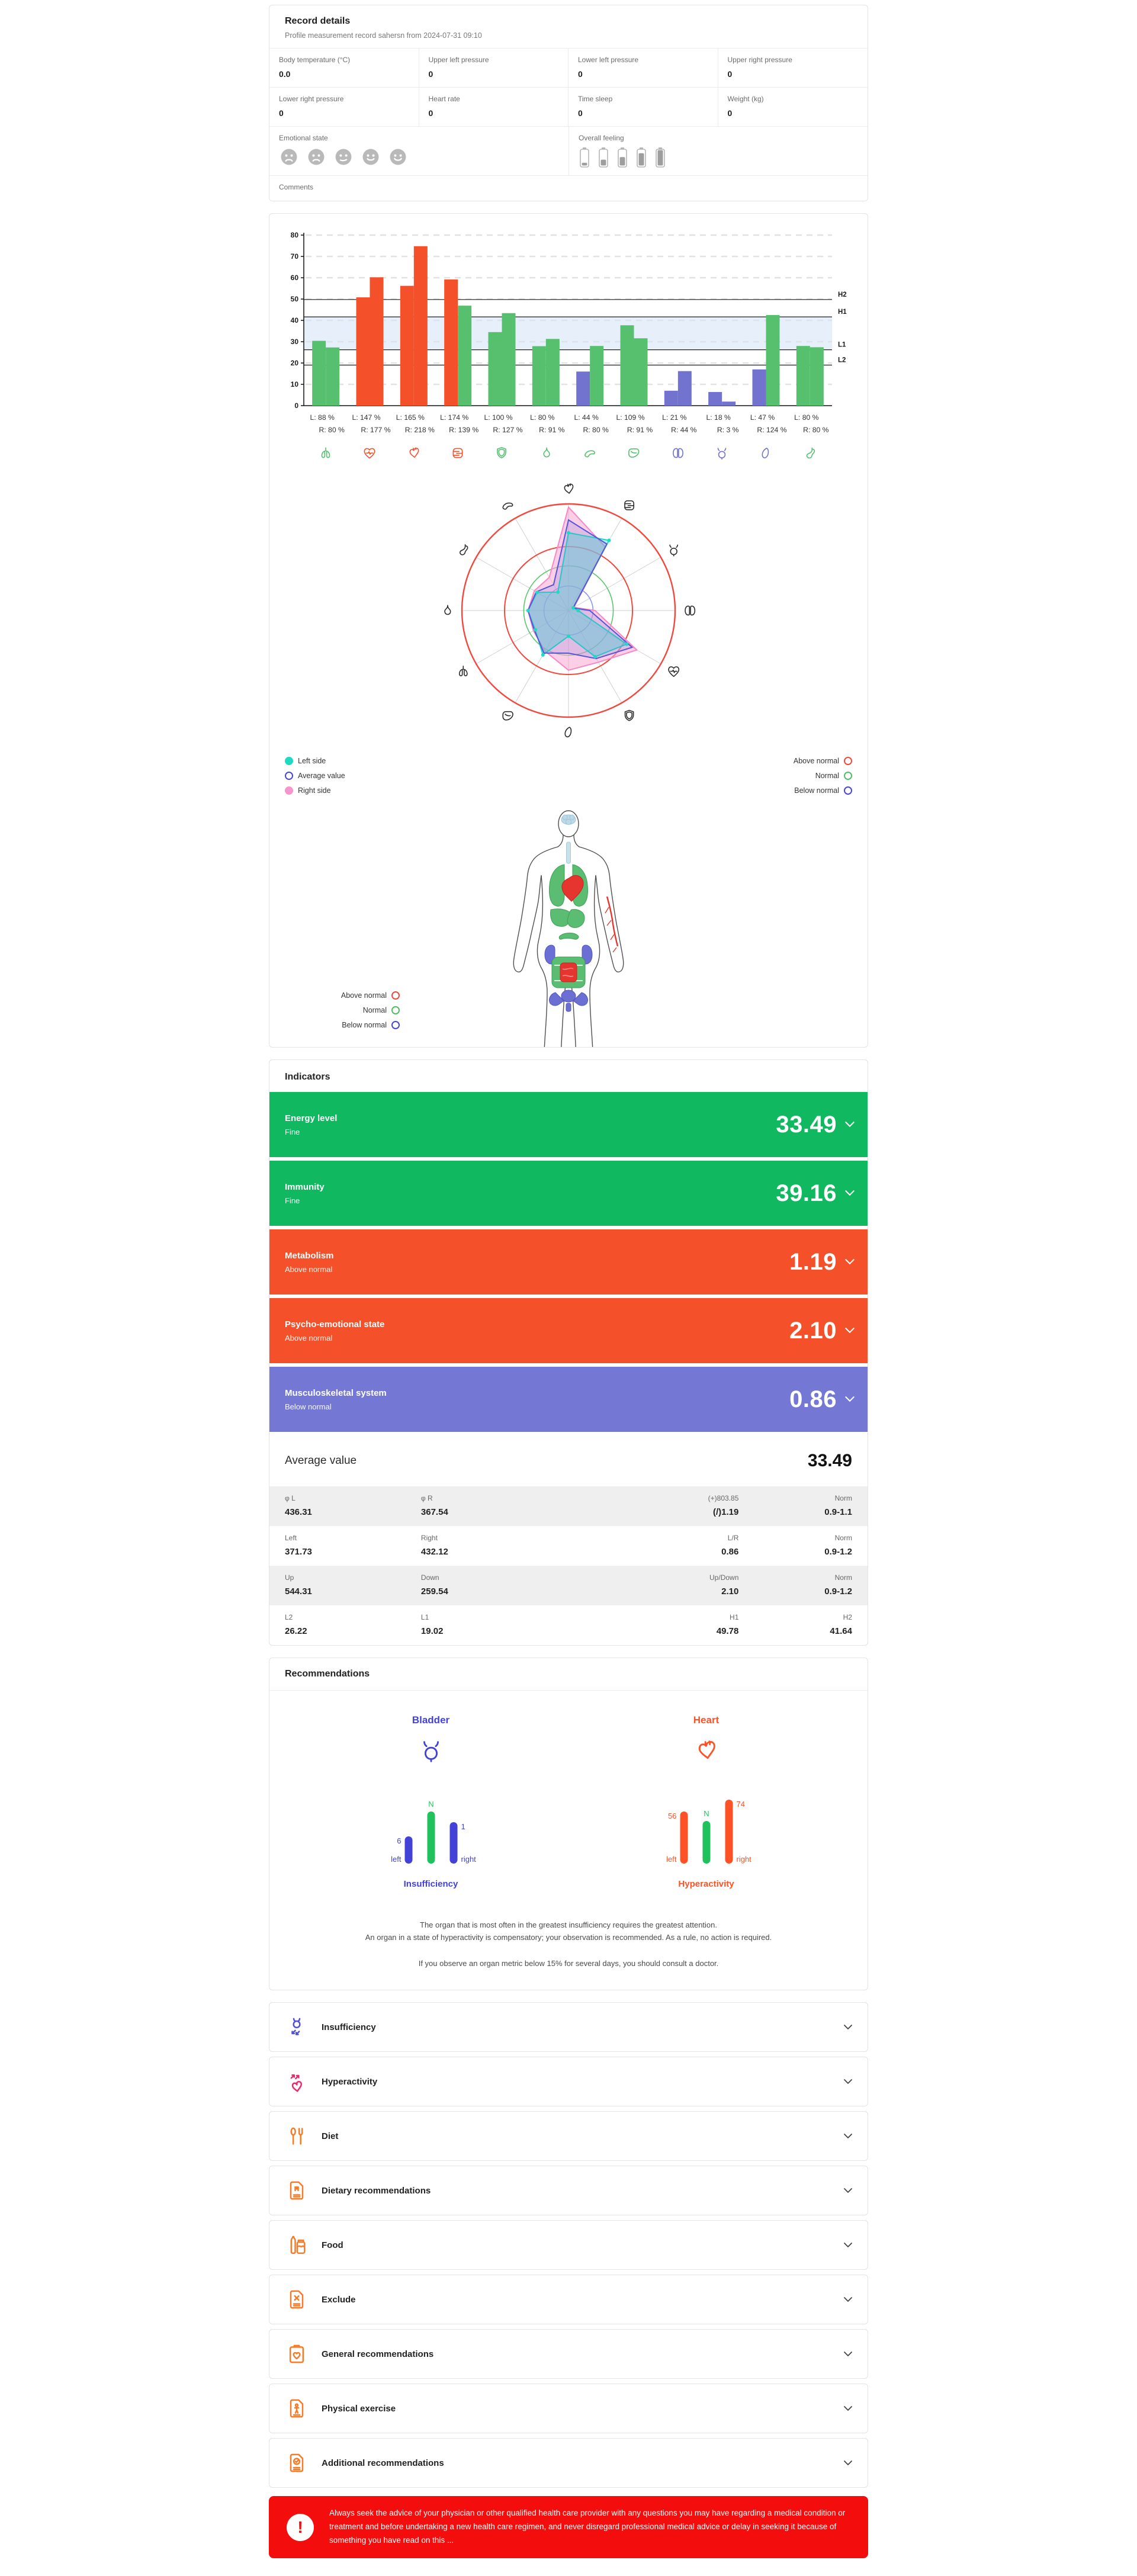 The width and height of the screenshot is (1137, 2576). Describe the element at coordinates (344, 107) in the screenshot. I see `record-field-4: Lower right pressure 0` at that location.